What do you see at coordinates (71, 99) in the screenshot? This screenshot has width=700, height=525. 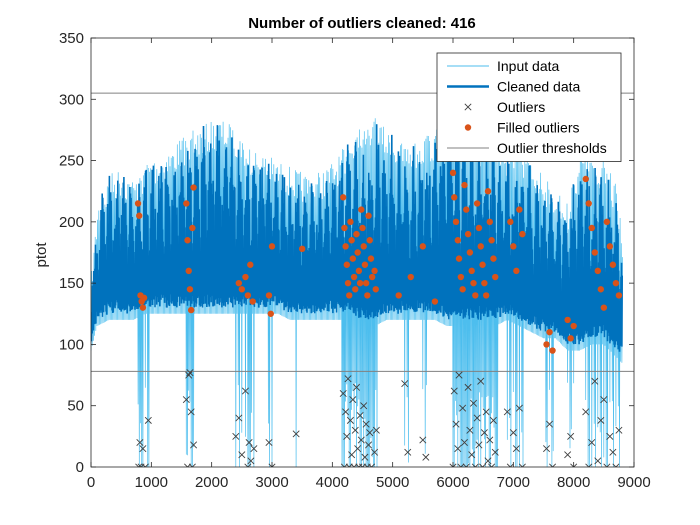 I see `y-tick-label: 300` at bounding box center [71, 99].